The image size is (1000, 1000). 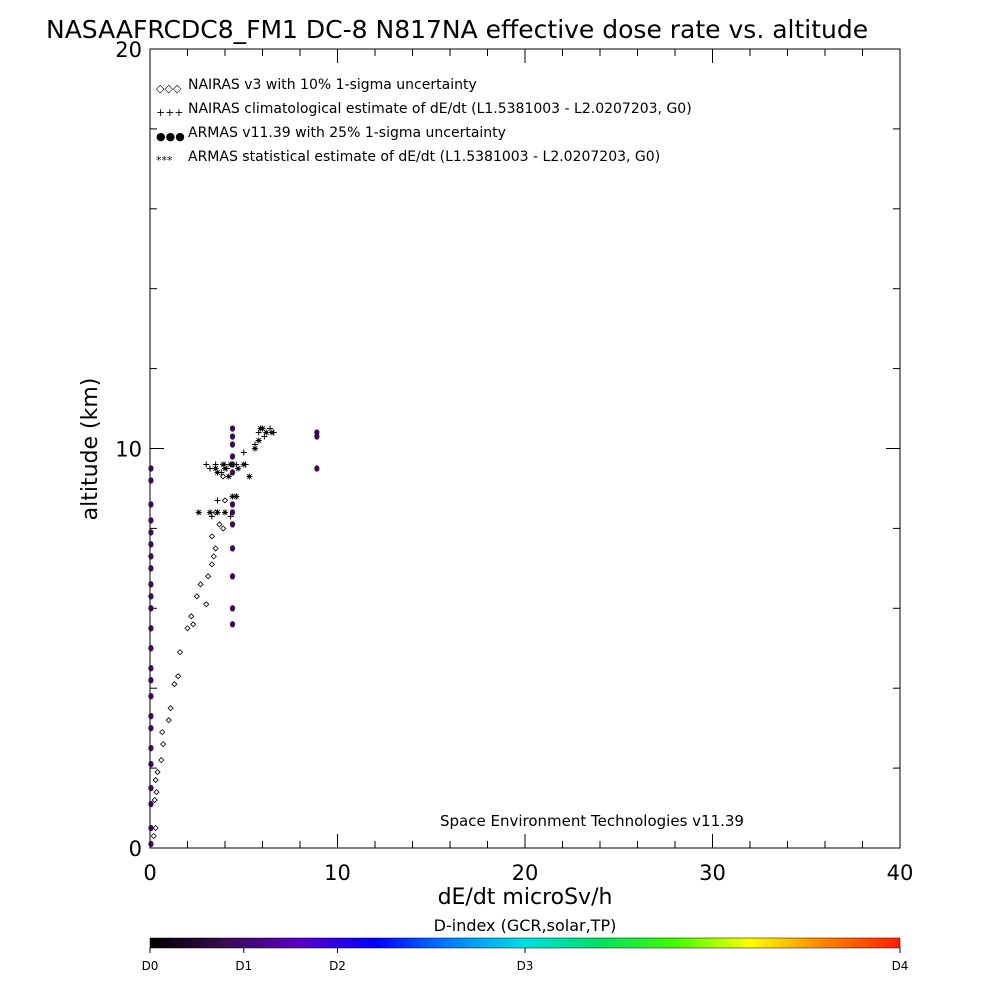 What do you see at coordinates (337, 873) in the screenshot?
I see `x-tick-label: 10` at bounding box center [337, 873].